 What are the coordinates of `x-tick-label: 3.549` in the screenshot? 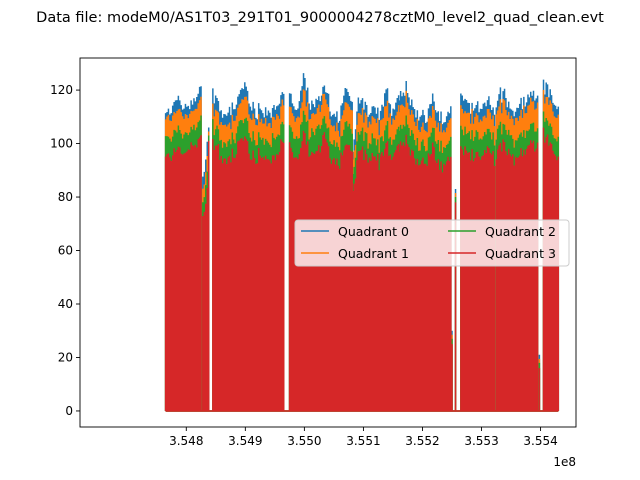 It's located at (245, 441).